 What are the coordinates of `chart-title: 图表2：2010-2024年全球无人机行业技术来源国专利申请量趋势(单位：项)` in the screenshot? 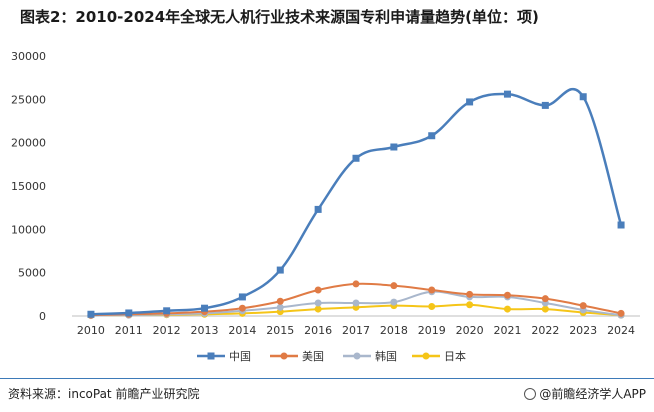 It's located at (279, 17).